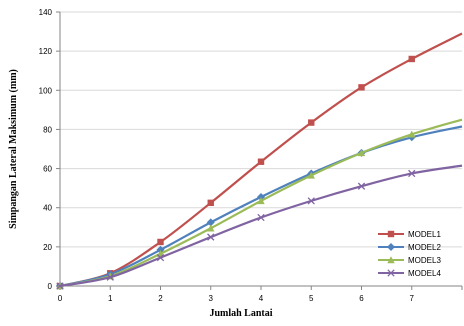 This screenshot has width=464, height=326. I want to click on y-tick-label: 80, so click(47, 129).